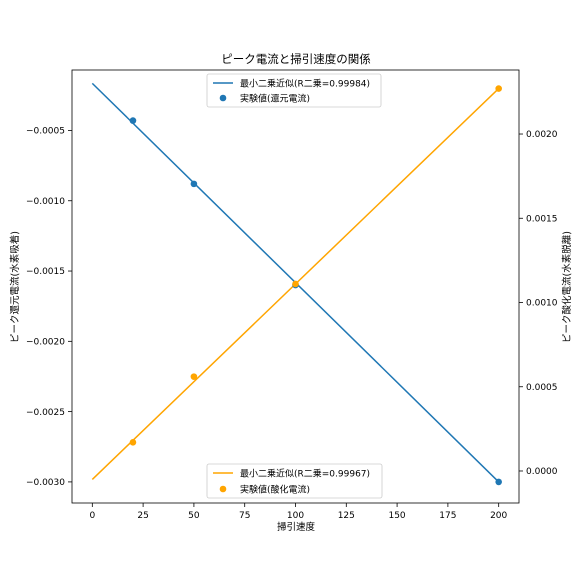  Describe the element at coordinates (567, 287) in the screenshot. I see `right-y-axis-label: ピーク酸化電流(水素脱離)` at that location.